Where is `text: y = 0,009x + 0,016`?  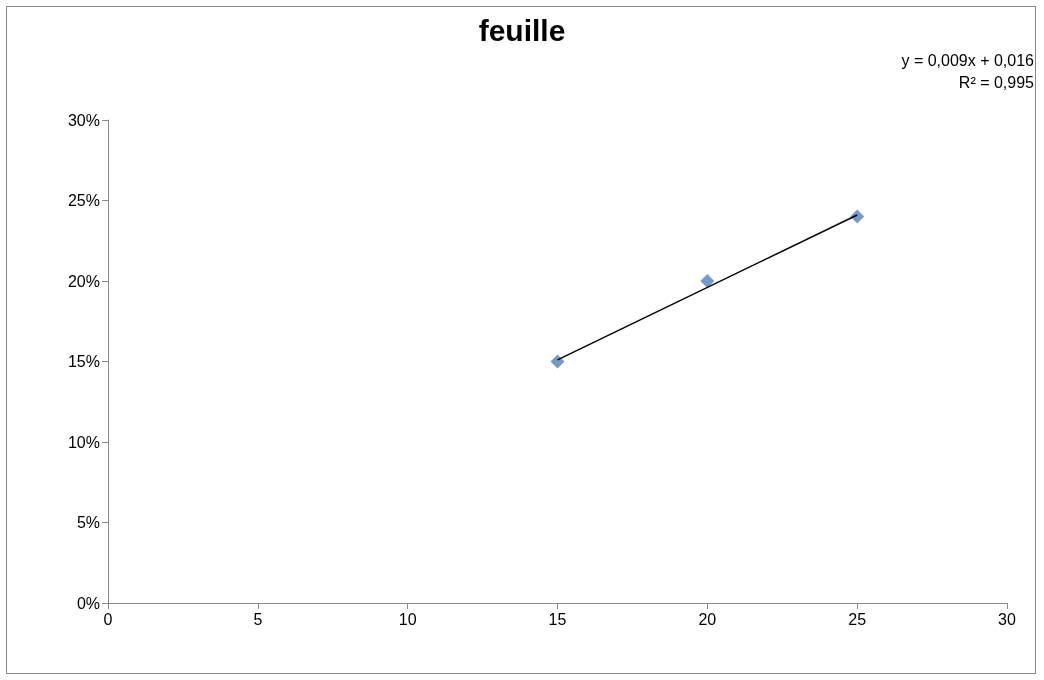
text: y = 0,009x + 0,016 is located at coordinates (968, 60).